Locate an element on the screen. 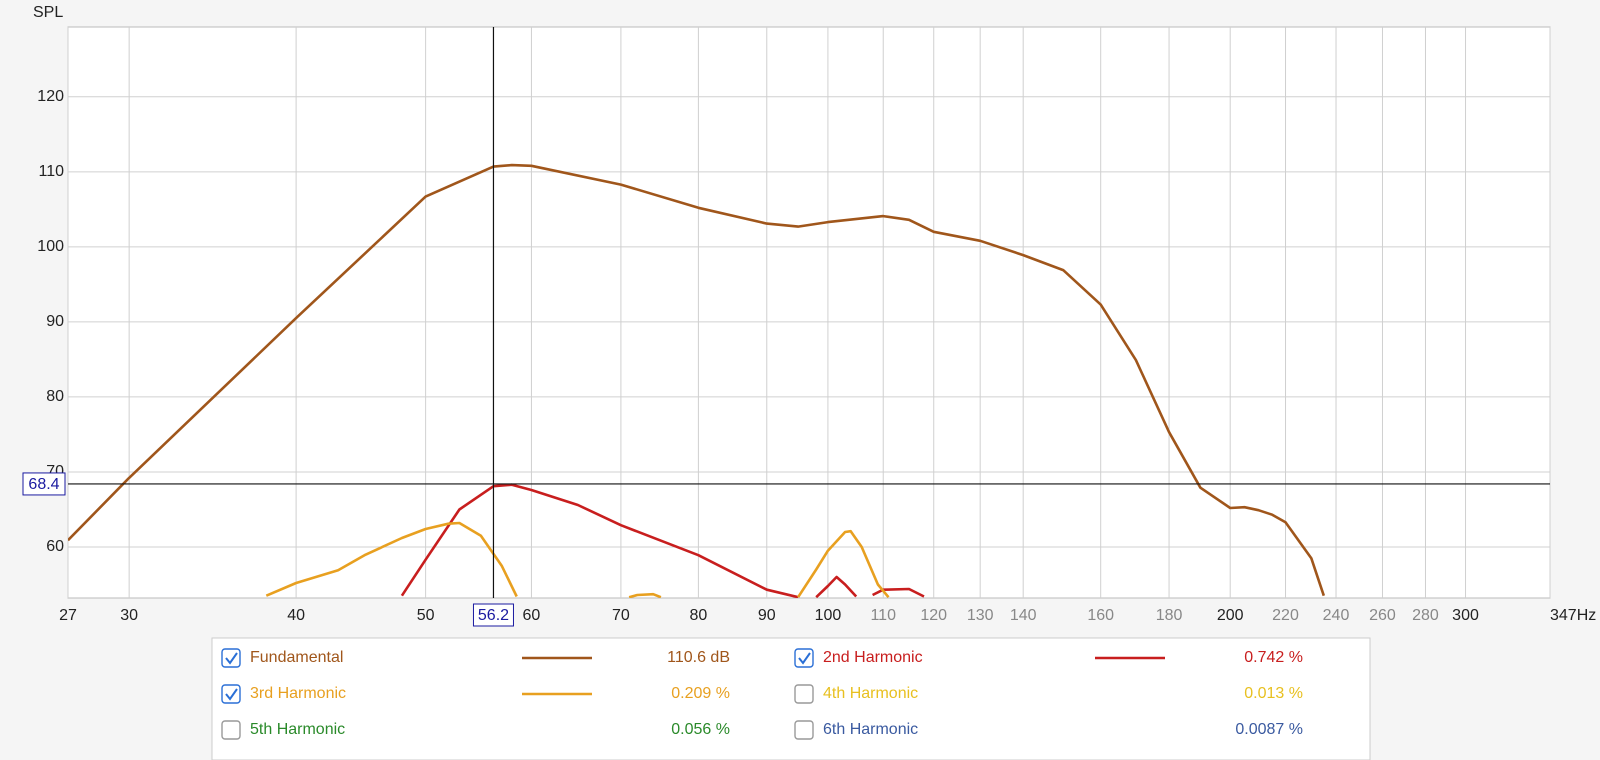 The height and width of the screenshot is (760, 1600). x-tick-label: 27 is located at coordinates (68, 615).